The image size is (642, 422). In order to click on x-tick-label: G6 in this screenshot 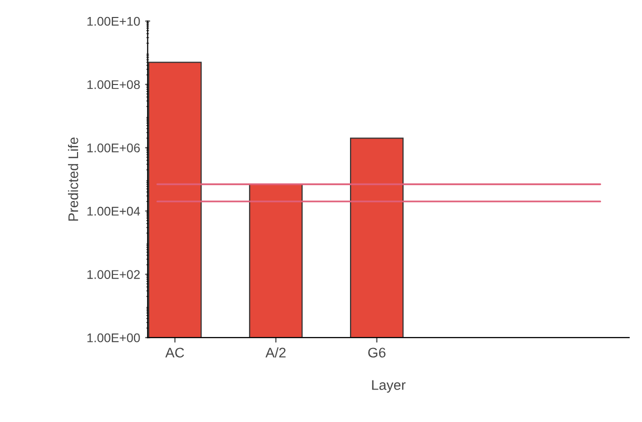, I will do `click(377, 353)`.